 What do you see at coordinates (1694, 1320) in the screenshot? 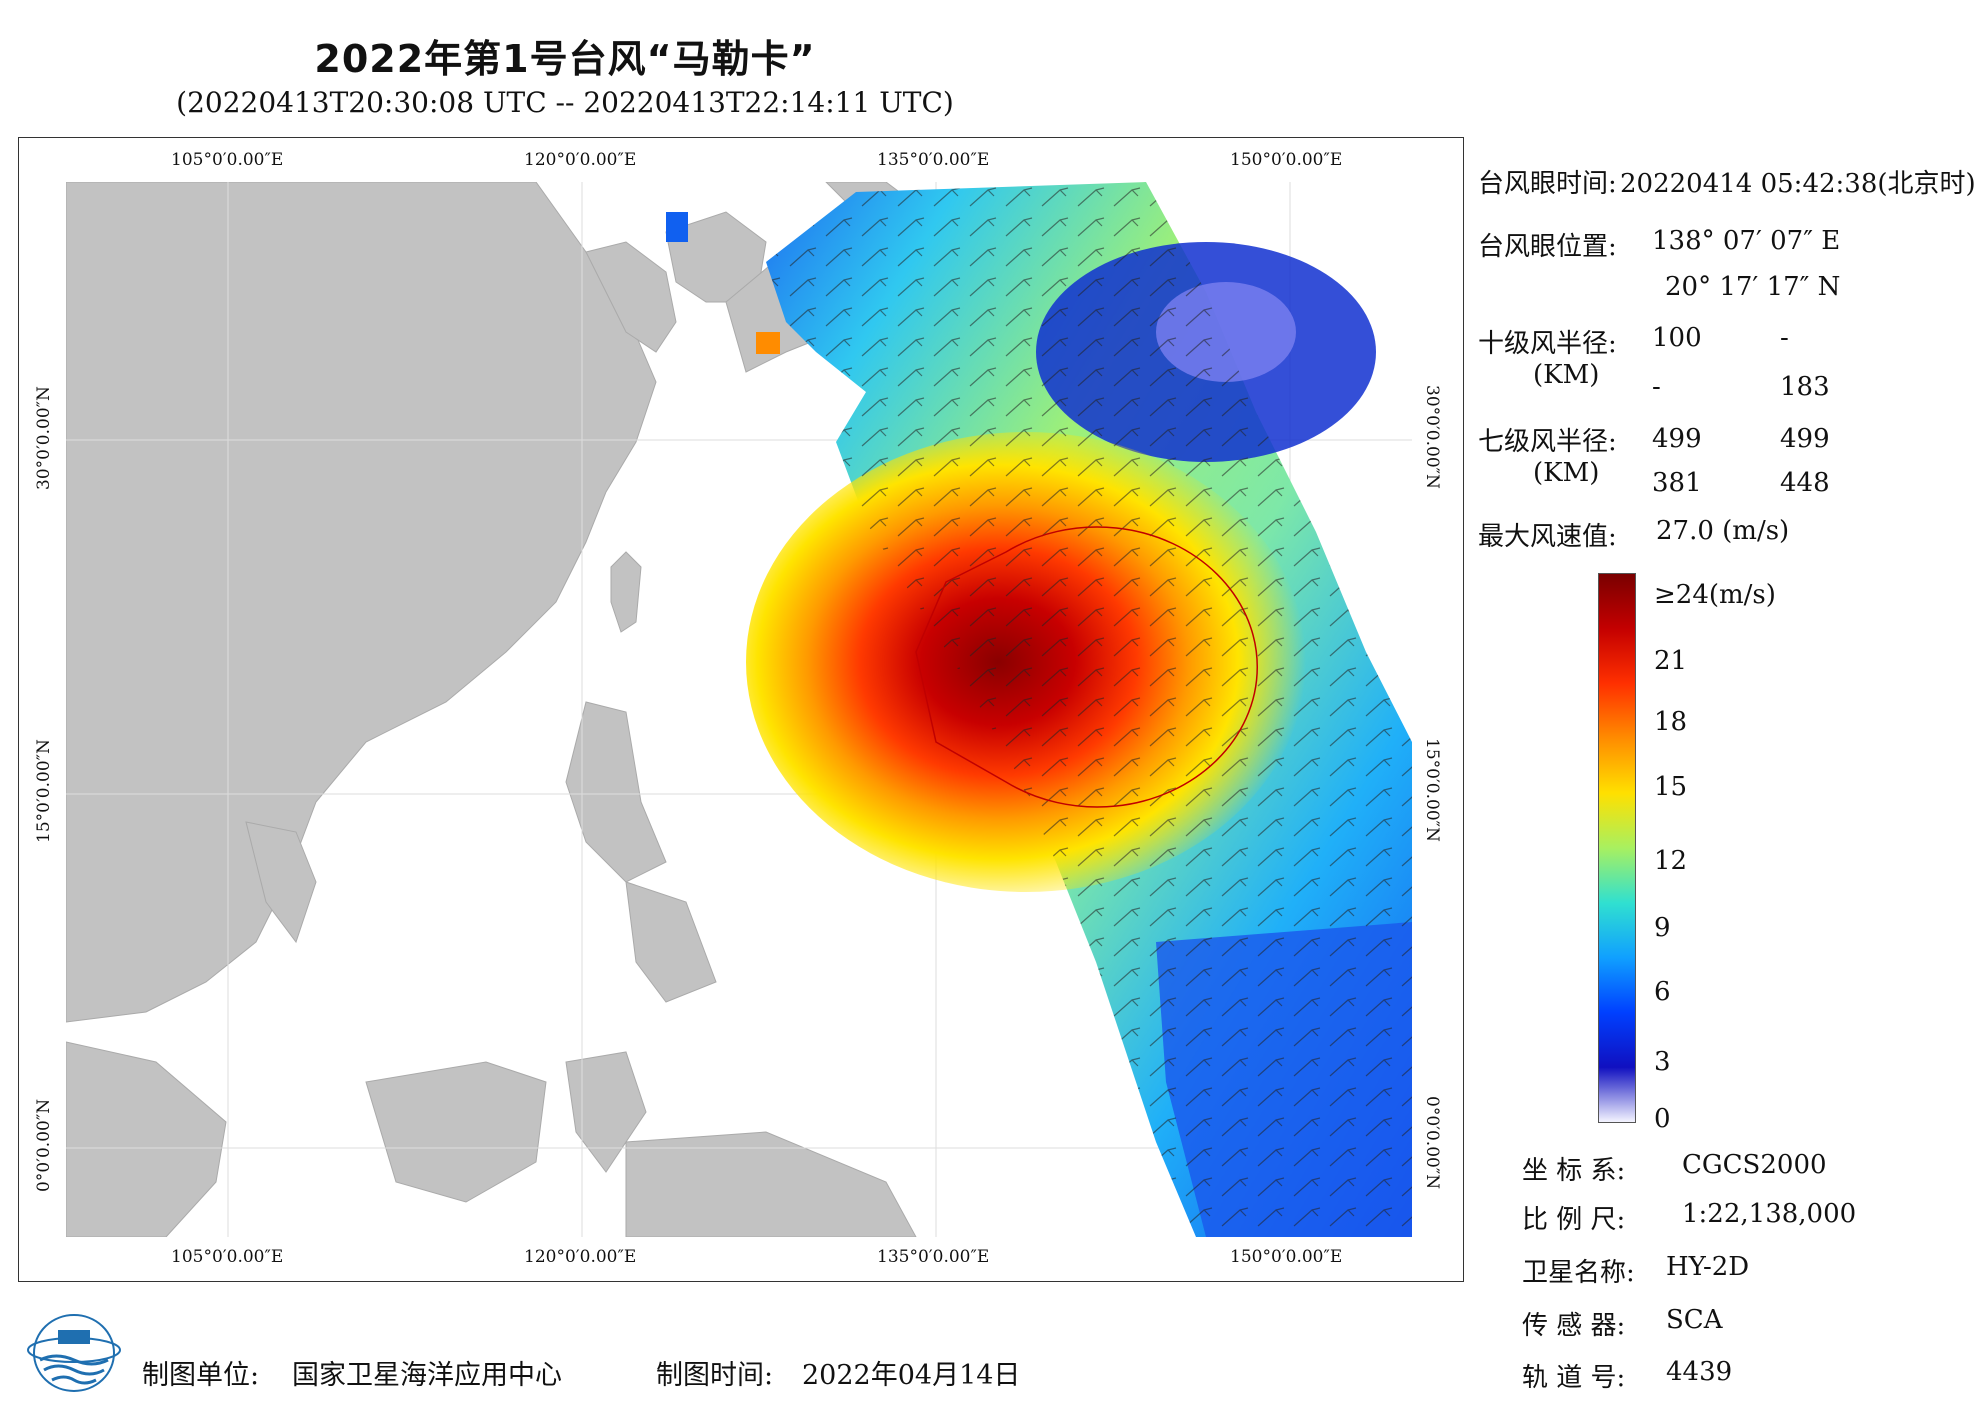
I see `sensor-value: SCA` at bounding box center [1694, 1320].